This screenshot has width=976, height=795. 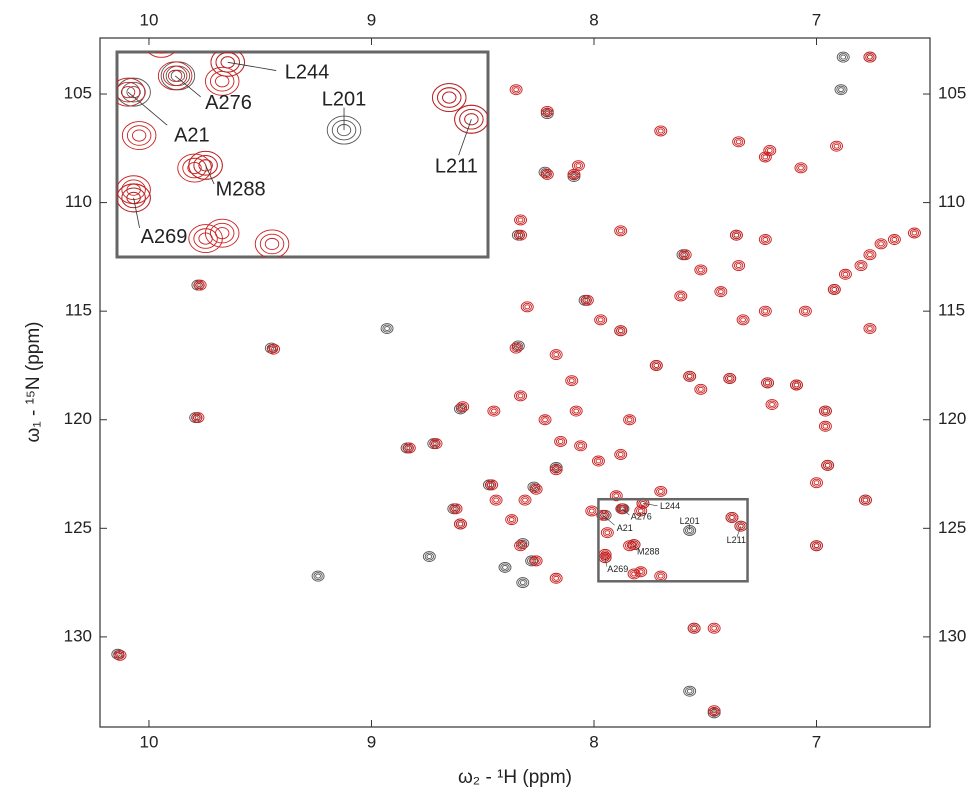 What do you see at coordinates (515, 777) in the screenshot?
I see `x-axis-title: ω₂ - ¹H (ppm)` at bounding box center [515, 777].